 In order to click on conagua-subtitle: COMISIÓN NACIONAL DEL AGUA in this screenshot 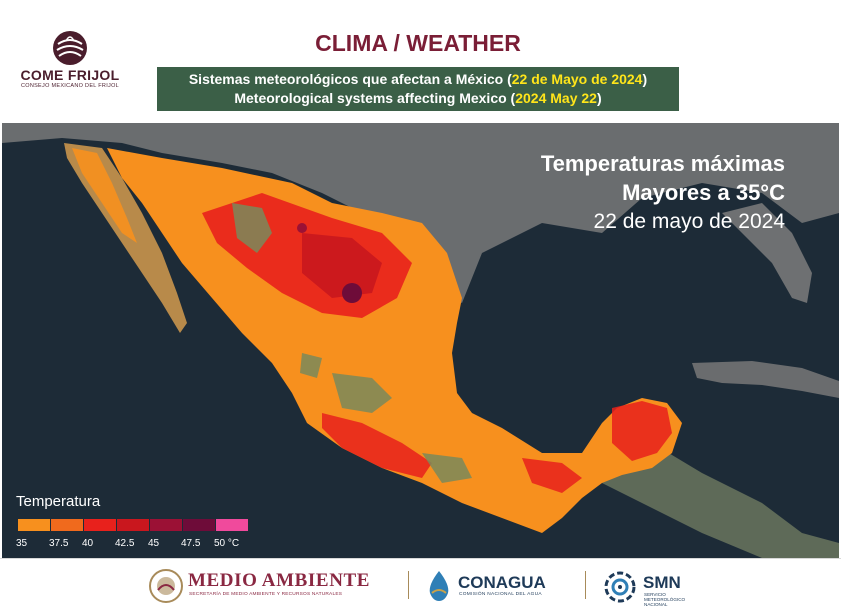, I will do `click(500, 594)`.